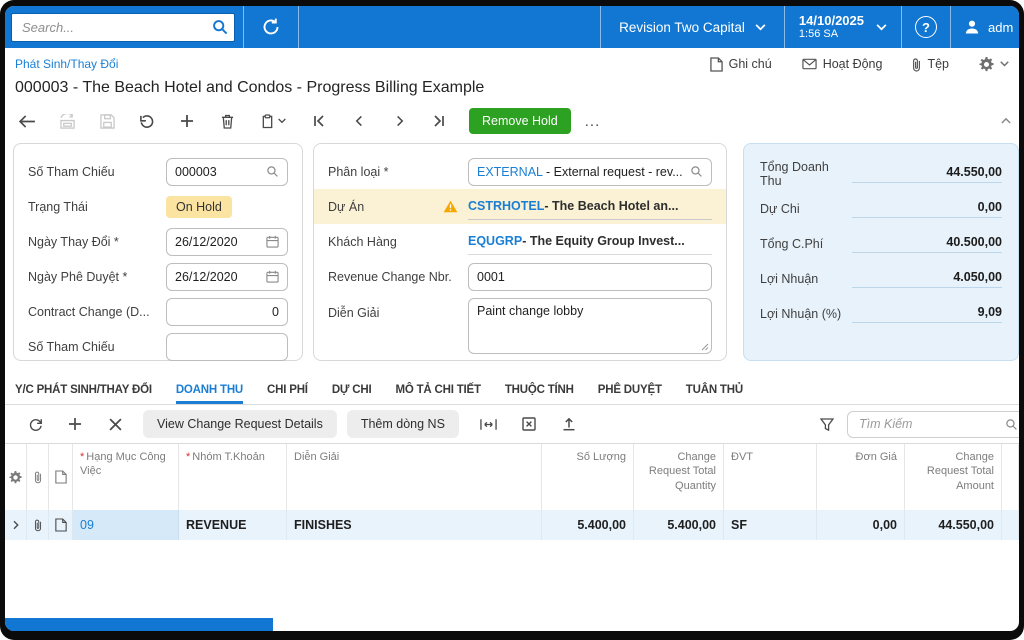  Describe the element at coordinates (953, 525) in the screenshot. I see `cell-cr-total-amount: 44.550,00` at that location.